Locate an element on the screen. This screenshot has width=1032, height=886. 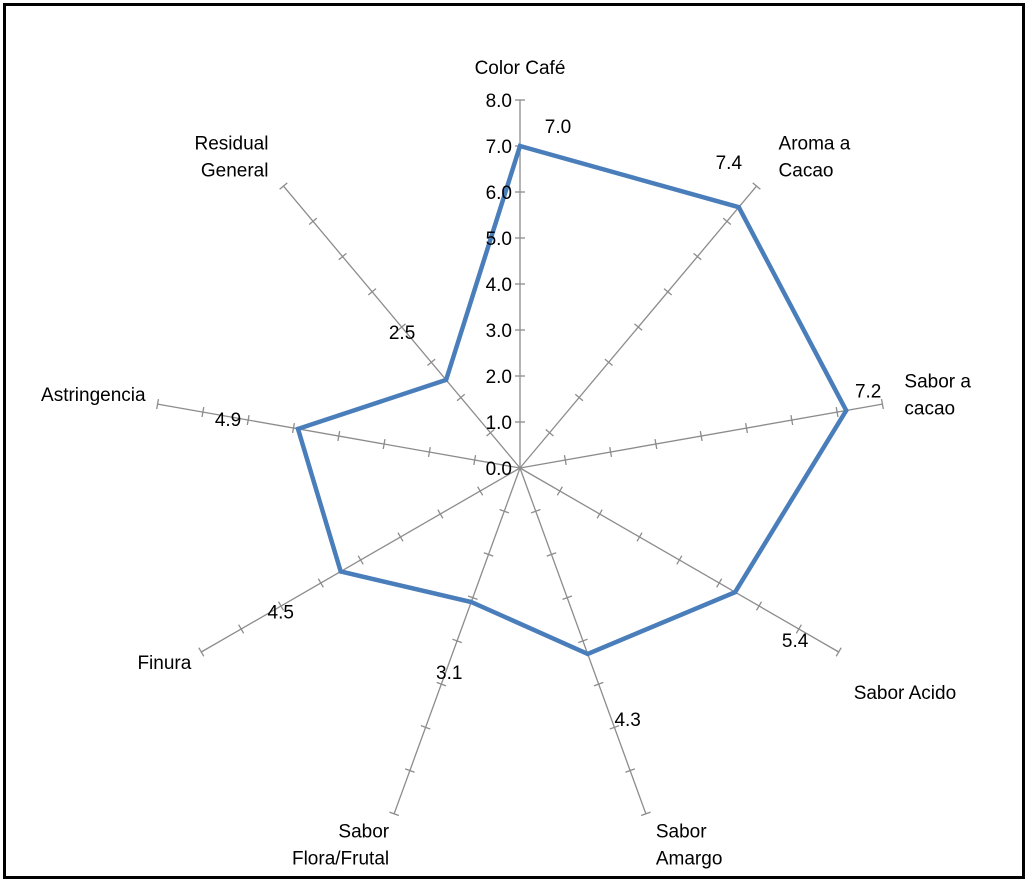
radial-tick-label: 8.0 is located at coordinates (499, 101).